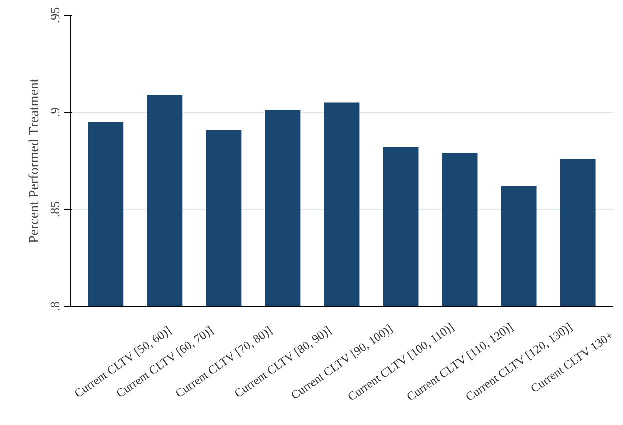 This screenshot has width=623, height=425. I want to click on y-axis-title: Percent Performed Treatment, so click(35, 161).